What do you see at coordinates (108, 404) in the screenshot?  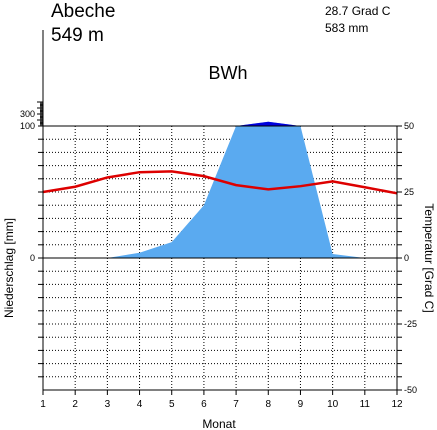 I see `month-tick-label: 3` at bounding box center [108, 404].